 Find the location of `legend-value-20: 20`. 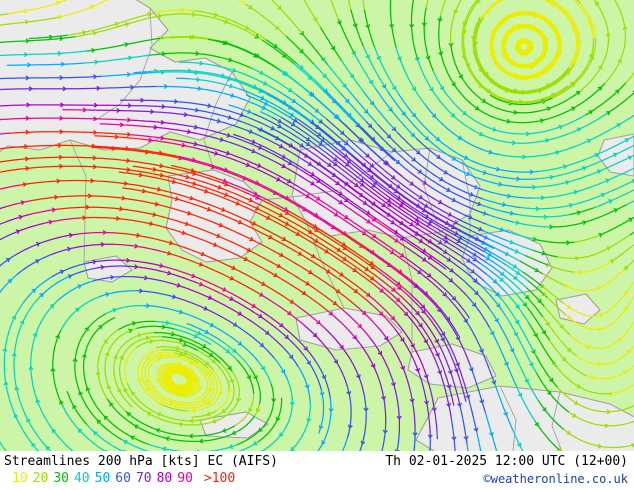

legend-value-20: 20 is located at coordinates (40, 478).